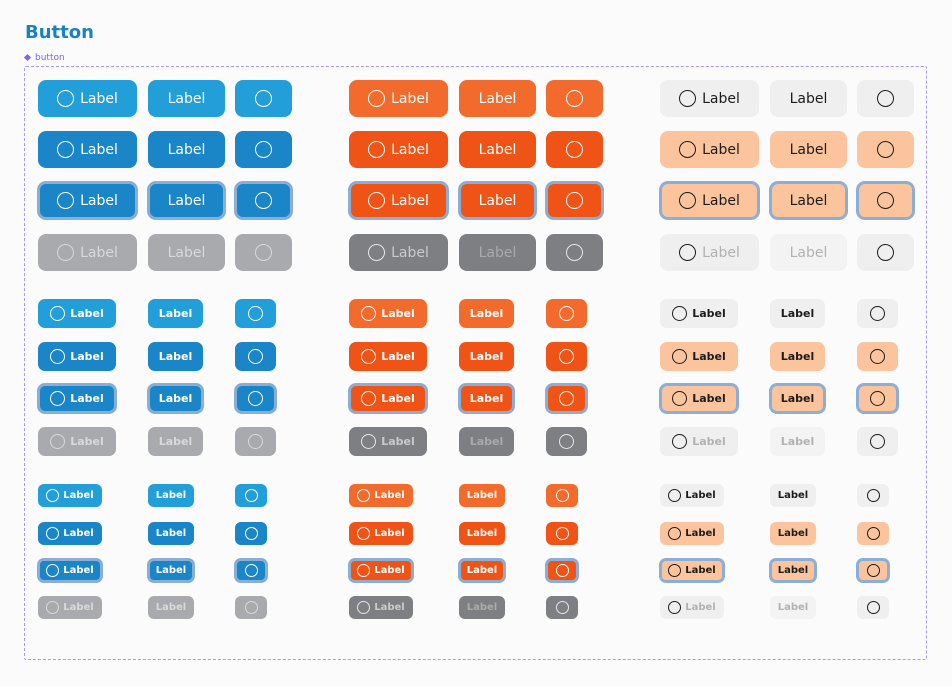 This screenshot has height=686, width=952. I want to click on button-small-blue-pressed-icon-only, so click(251, 533).